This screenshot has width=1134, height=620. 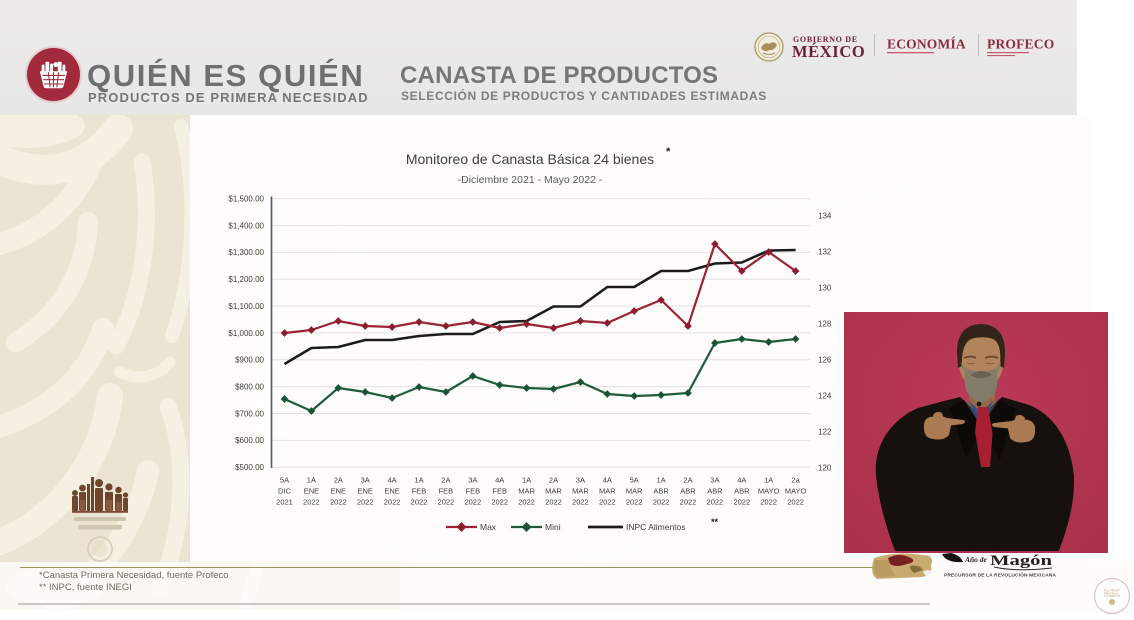 What do you see at coordinates (488, 527) in the screenshot?
I see `svg-text: Max` at bounding box center [488, 527].